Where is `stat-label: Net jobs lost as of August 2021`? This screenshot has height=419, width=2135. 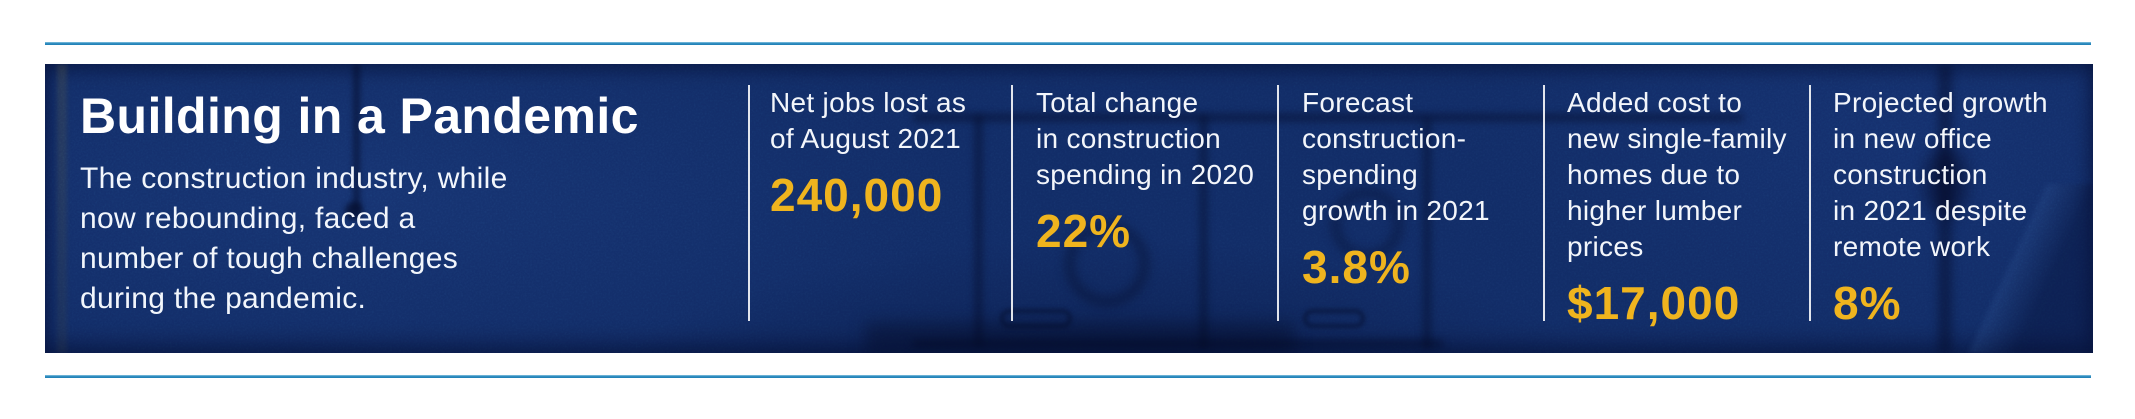 stat-label: Net jobs lost as of August 2021 is located at coordinates (868, 120).